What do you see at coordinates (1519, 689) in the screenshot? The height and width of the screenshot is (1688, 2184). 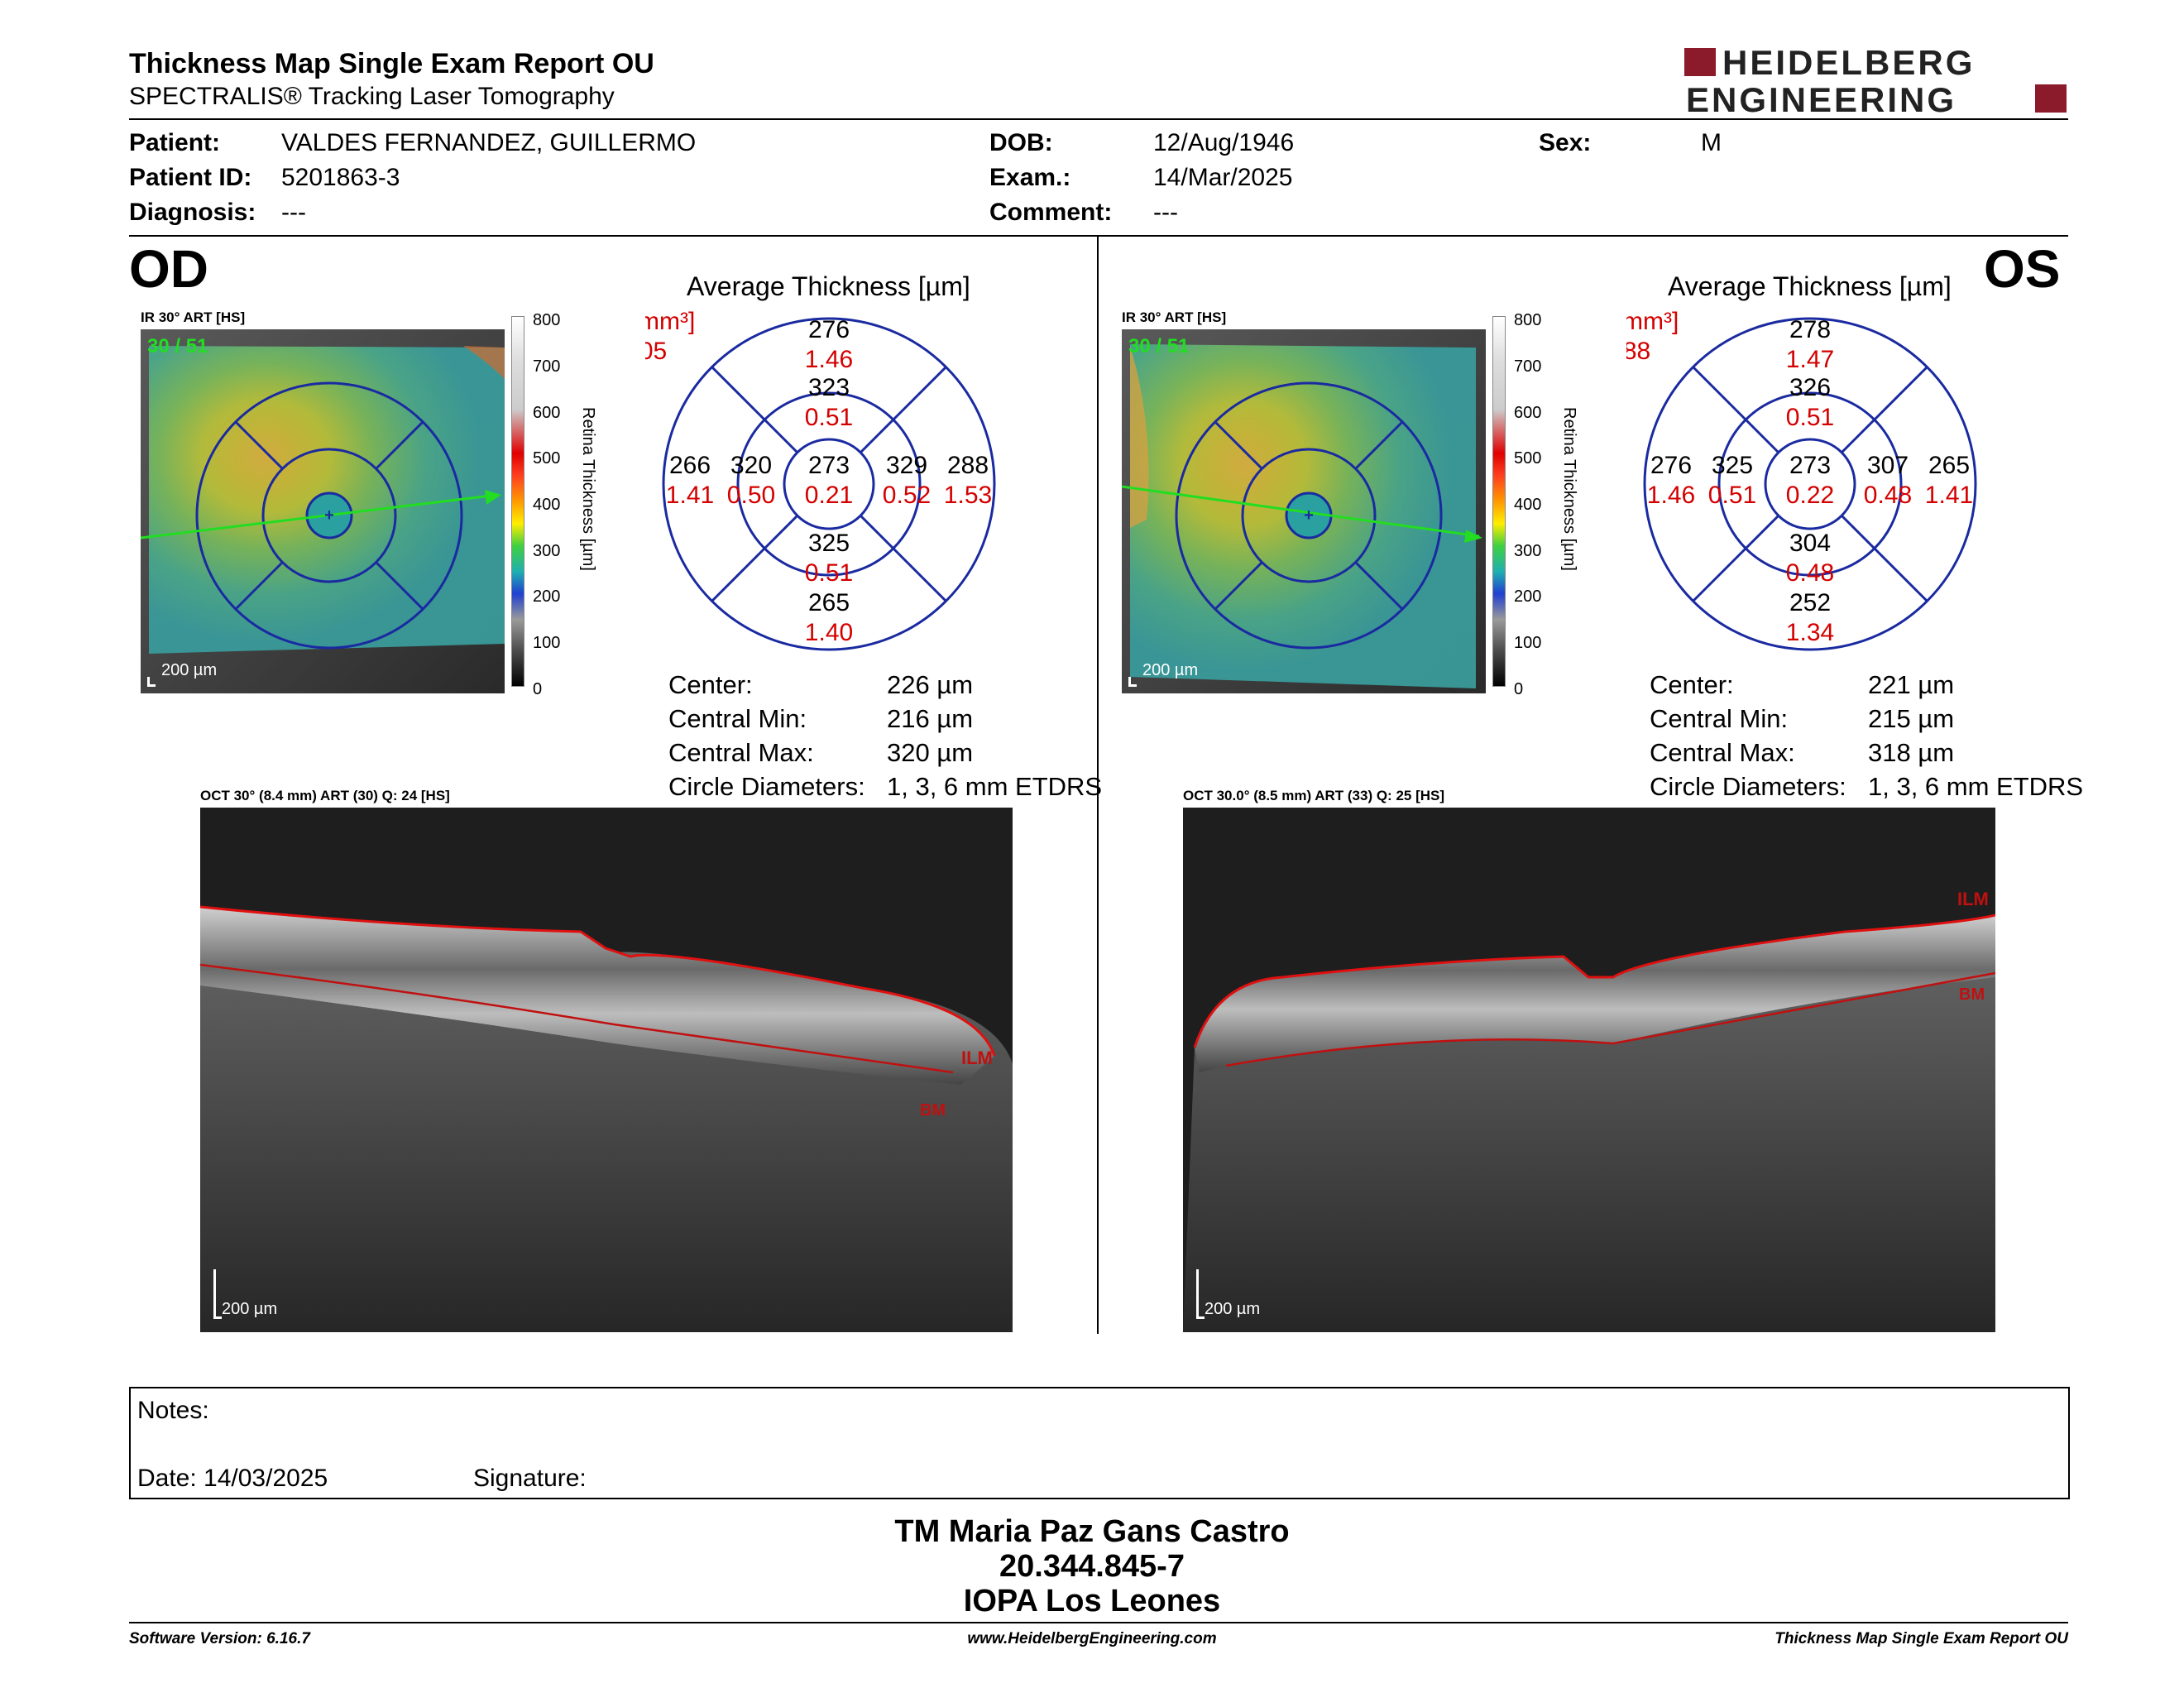 I see `os-legend-tick: 0` at bounding box center [1519, 689].